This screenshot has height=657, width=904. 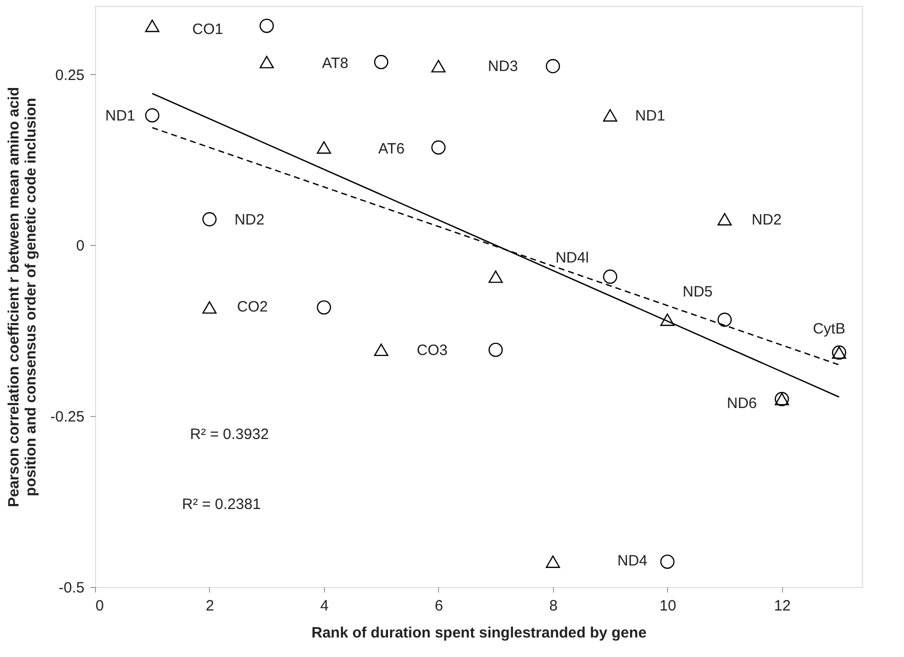 What do you see at coordinates (553, 606) in the screenshot?
I see `x-tick-label: 8` at bounding box center [553, 606].